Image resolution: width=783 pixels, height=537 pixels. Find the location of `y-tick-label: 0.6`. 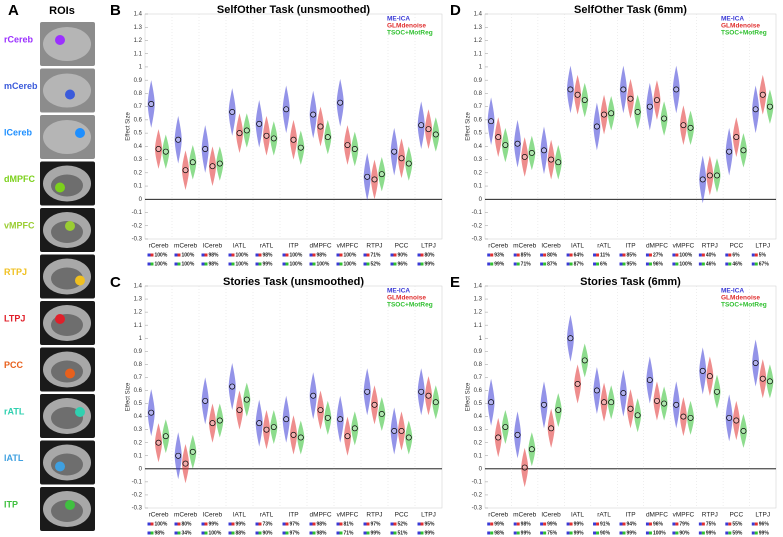

y-tick-label: 0.6 is located at coordinates (478, 120).